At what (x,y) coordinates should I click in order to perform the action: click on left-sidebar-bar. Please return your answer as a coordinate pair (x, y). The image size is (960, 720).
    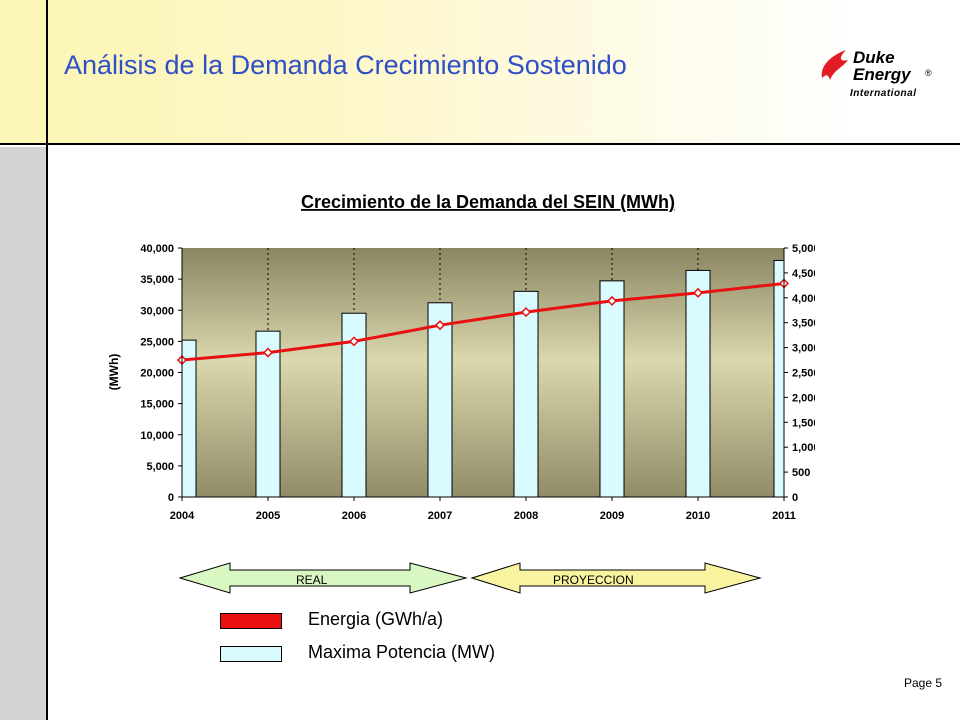
    Looking at the image, I should click on (23, 433).